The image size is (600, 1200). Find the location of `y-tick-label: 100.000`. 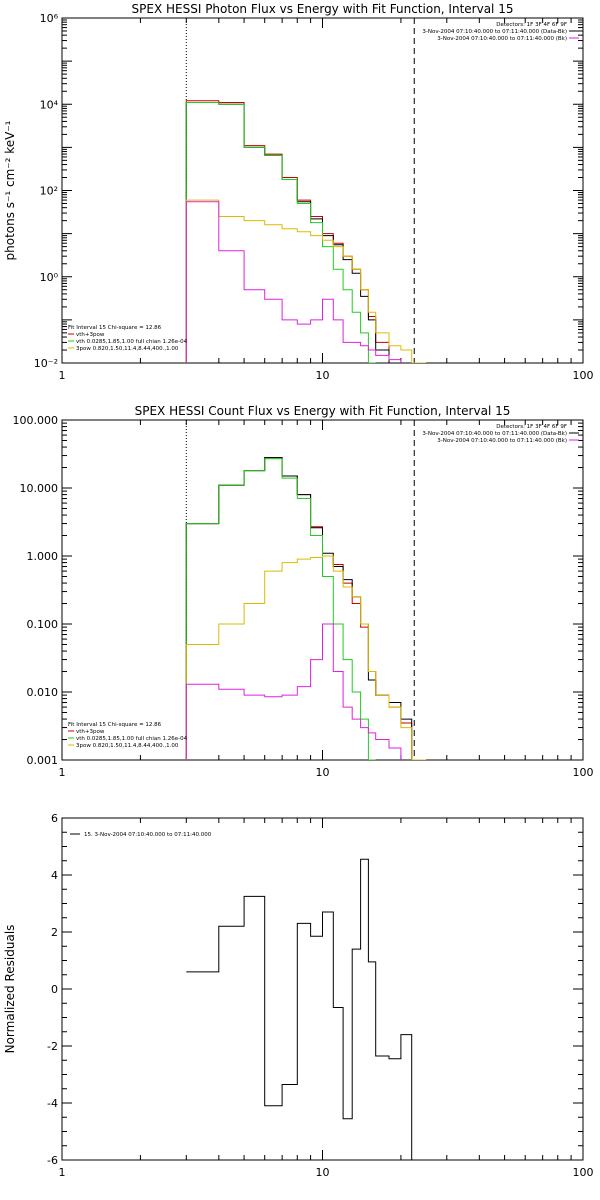

y-tick-label: 100.000 is located at coordinates (36, 420).